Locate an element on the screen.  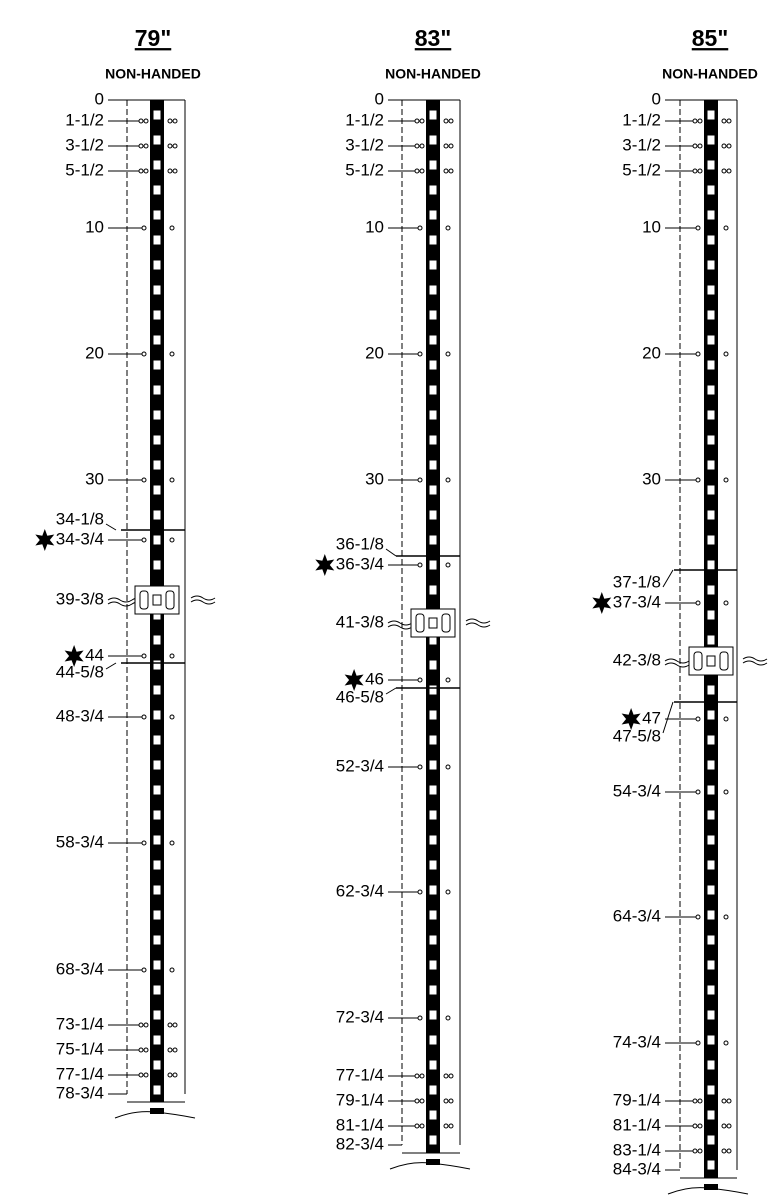
dimension-label: 44 is located at coordinates (94, 654).